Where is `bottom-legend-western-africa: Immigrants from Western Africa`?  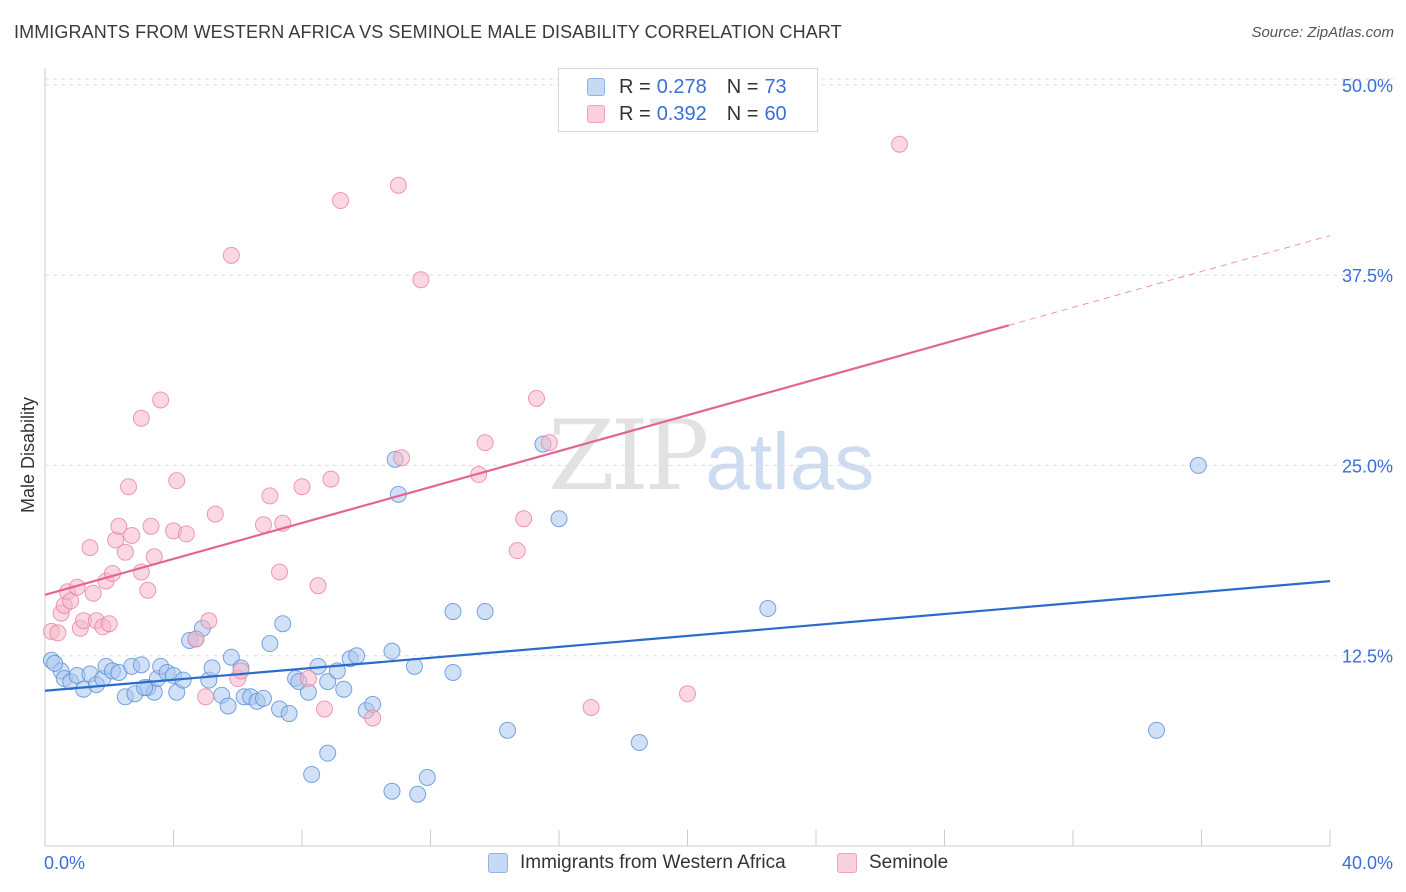 bottom-legend-western-africa: Immigrants from Western Africa is located at coordinates (637, 863).